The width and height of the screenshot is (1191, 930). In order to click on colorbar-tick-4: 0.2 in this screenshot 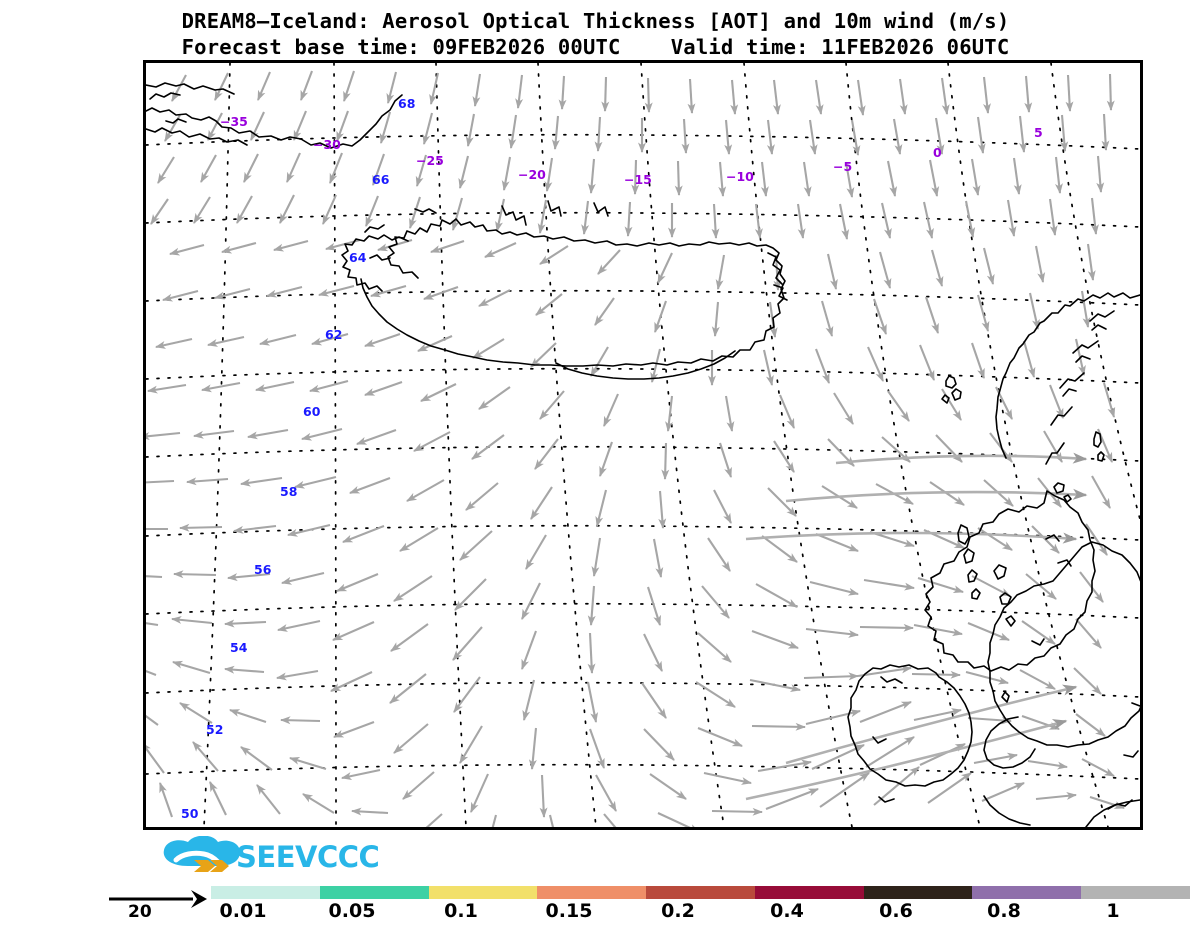, I will do `click(678, 911)`.